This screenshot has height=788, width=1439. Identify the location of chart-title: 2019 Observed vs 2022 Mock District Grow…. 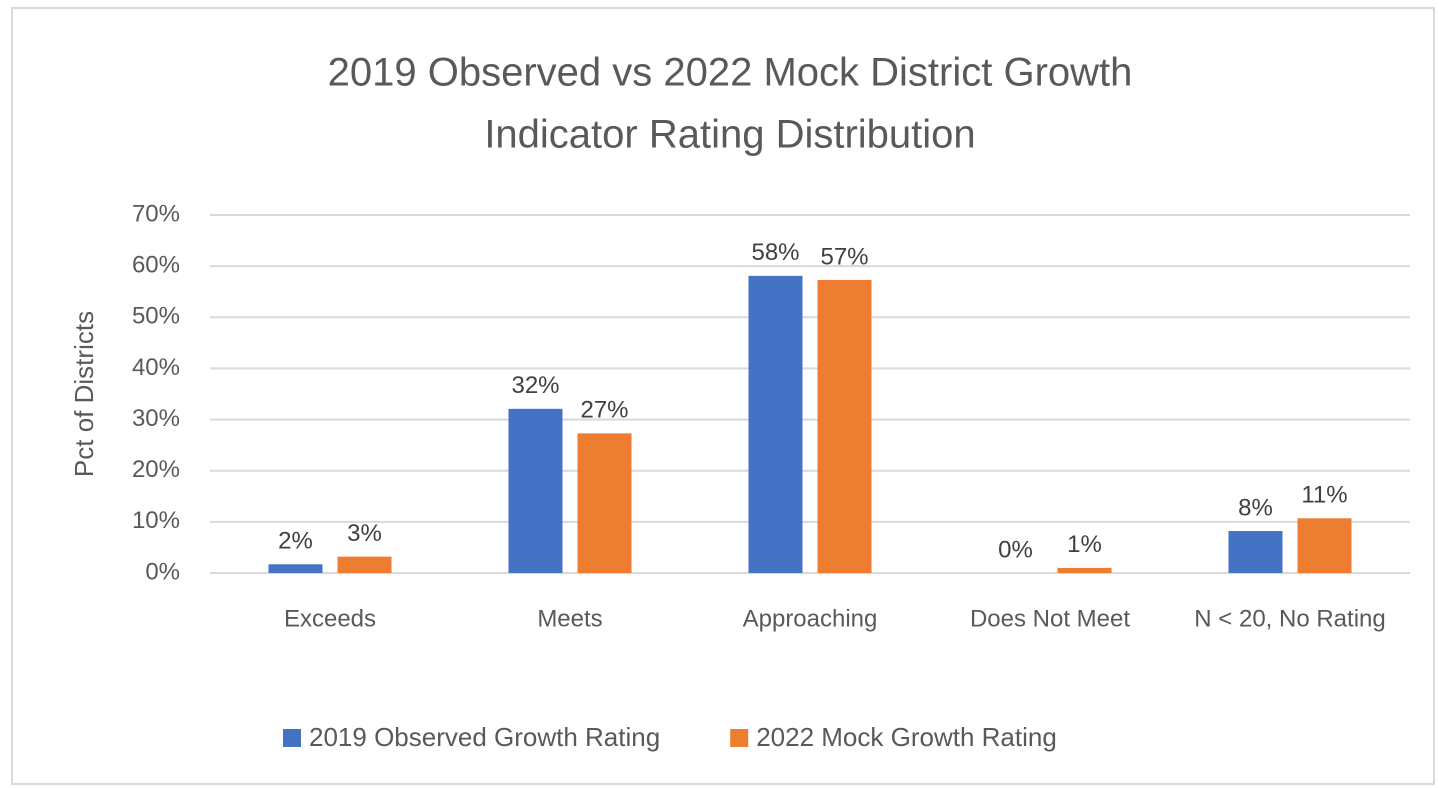
(730, 73).